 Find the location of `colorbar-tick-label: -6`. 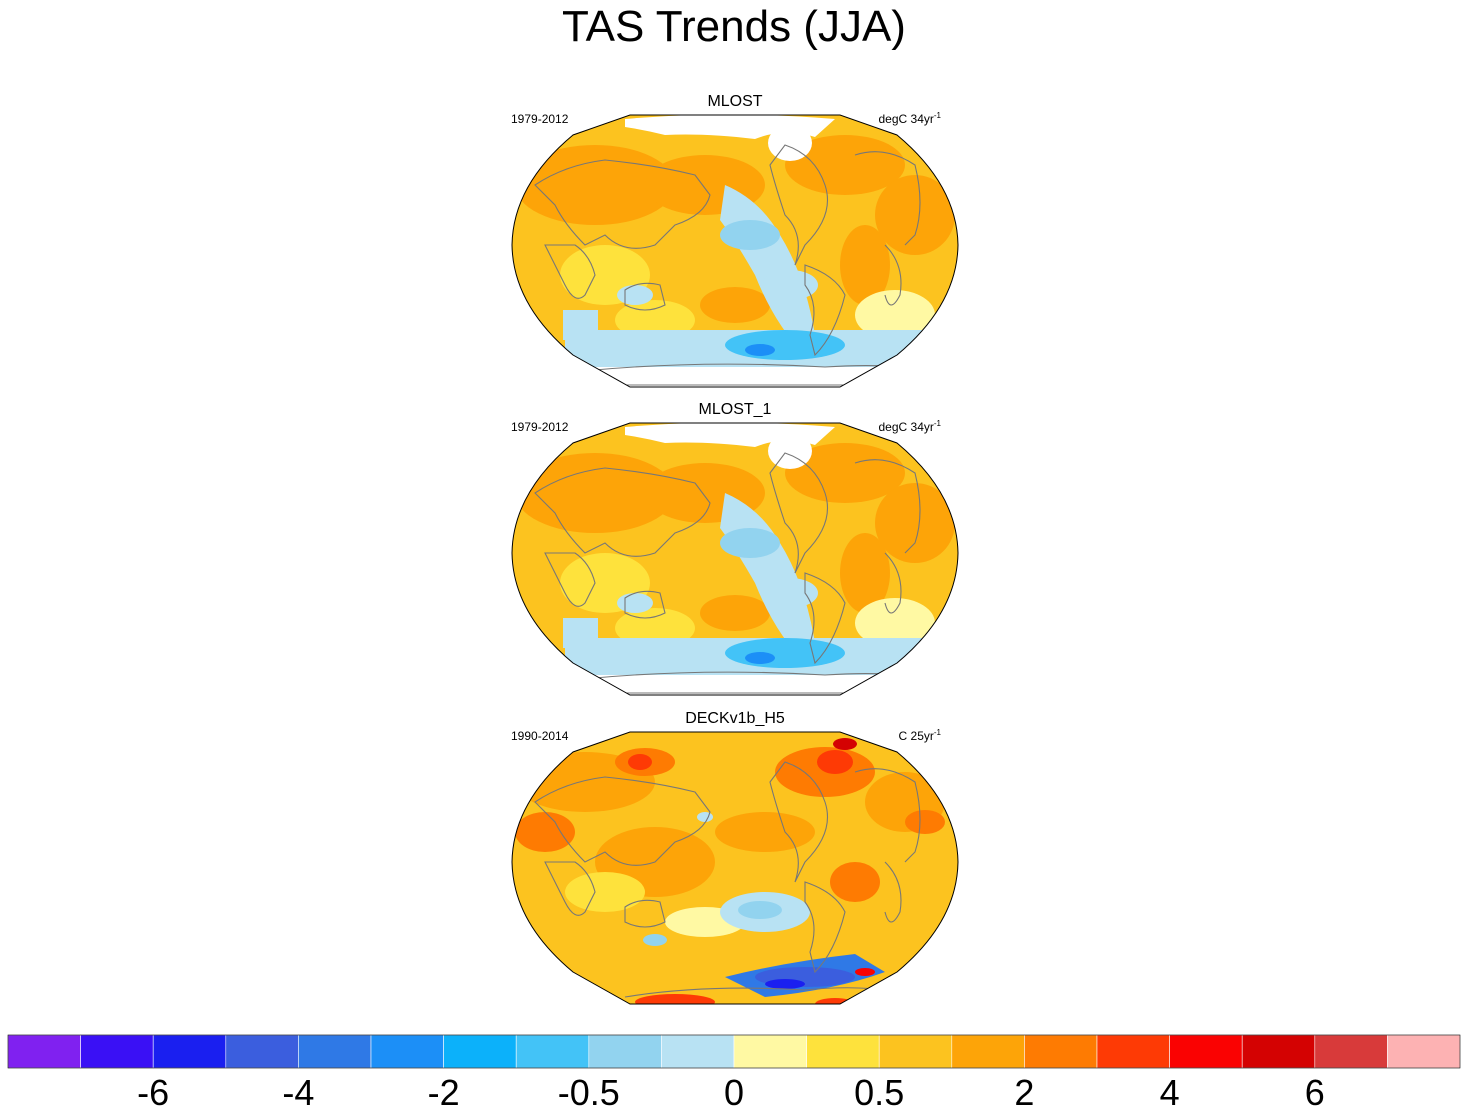

colorbar-tick-label: -6 is located at coordinates (153, 1092).